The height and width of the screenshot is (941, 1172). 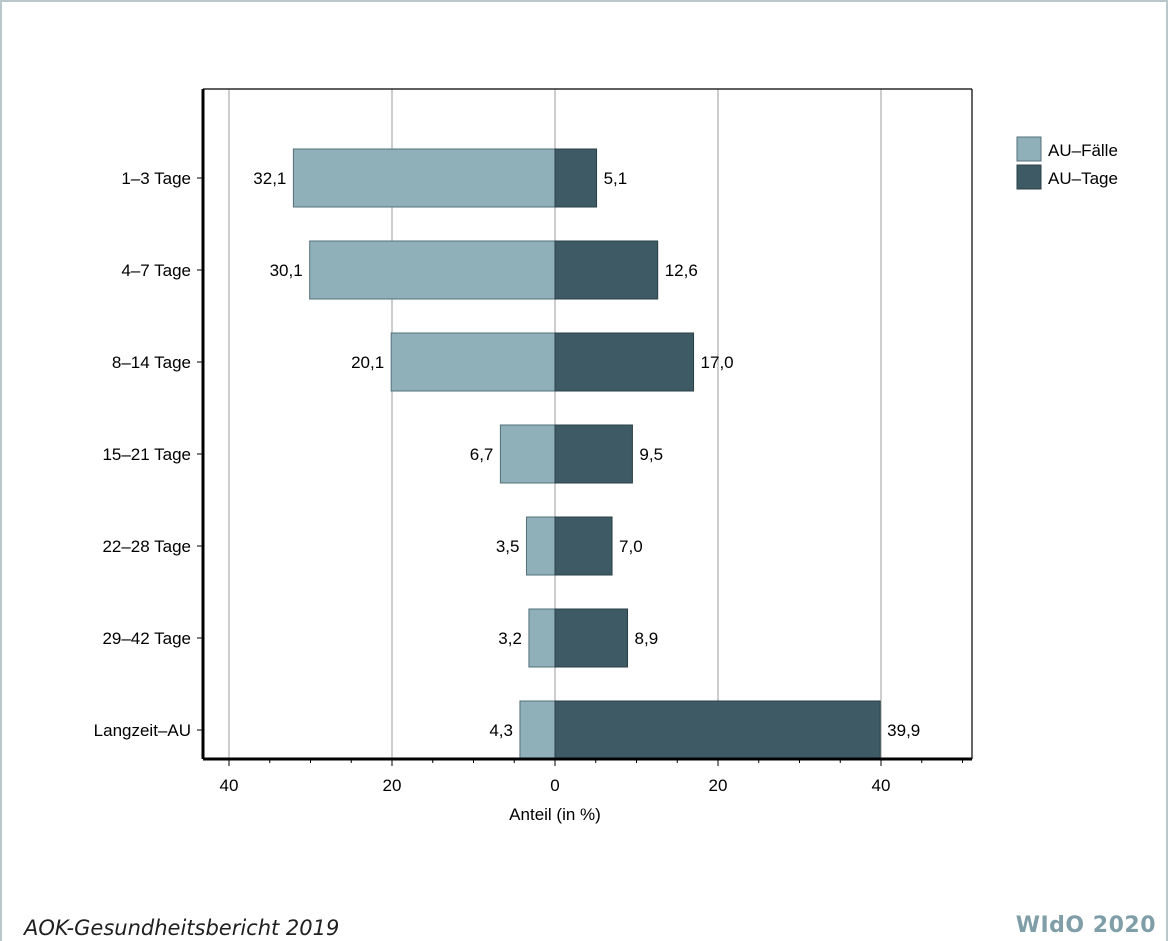 What do you see at coordinates (146, 454) in the screenshot?
I see `category-label: 15–21 Tage` at bounding box center [146, 454].